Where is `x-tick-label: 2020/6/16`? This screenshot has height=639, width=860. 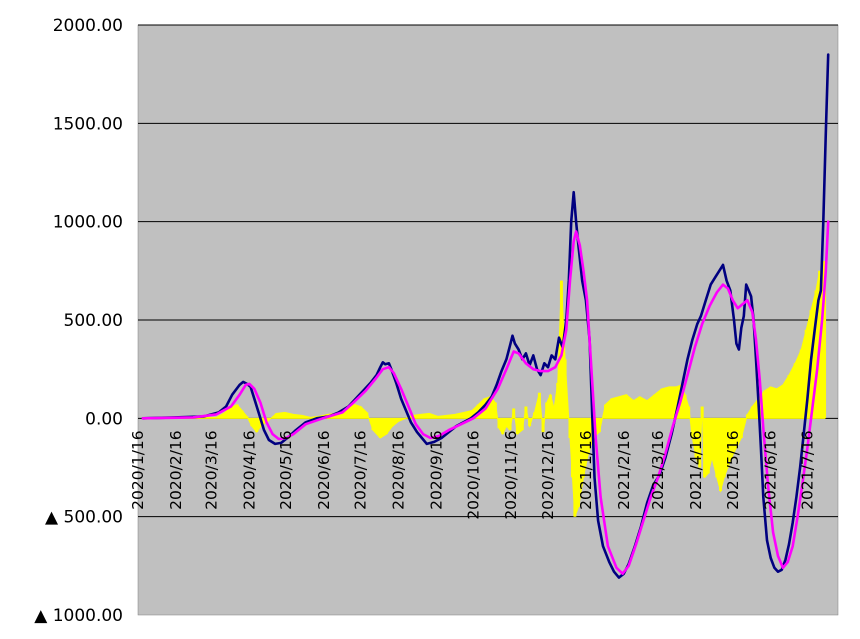
x-tick-label: 2020/6/16 is located at coordinates (324, 469).